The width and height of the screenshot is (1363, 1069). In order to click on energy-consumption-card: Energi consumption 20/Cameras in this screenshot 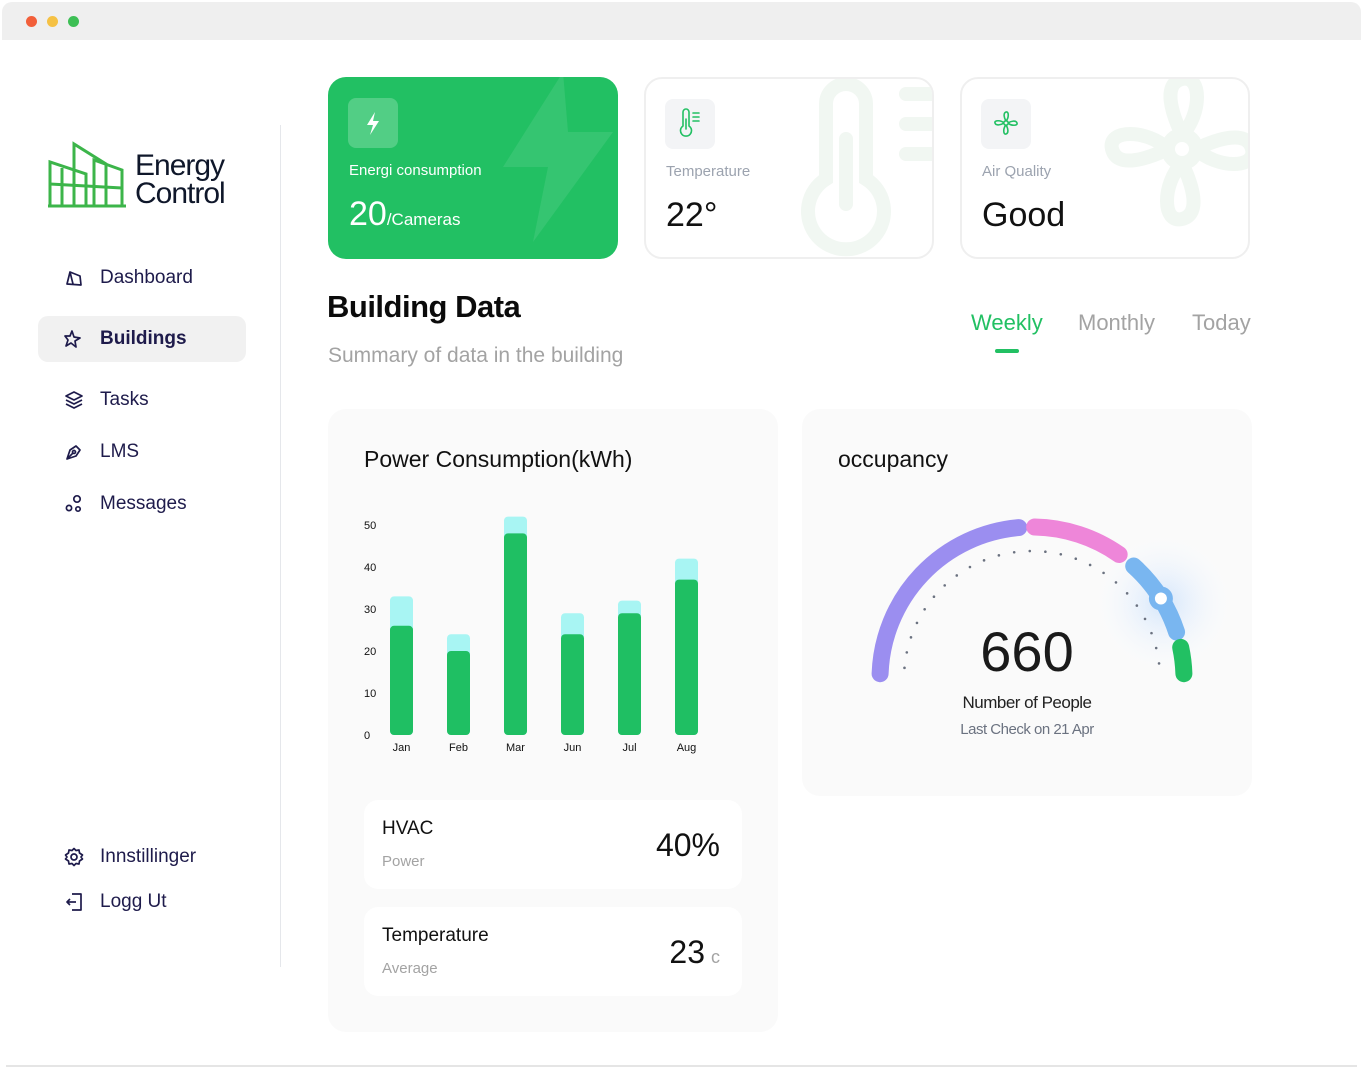, I will do `click(473, 168)`.